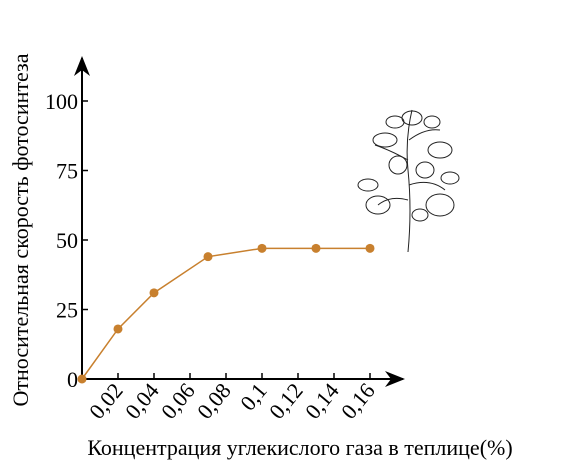 The width and height of the screenshot is (564, 466). I want to click on x-tick-label: 0,02, so click(106, 401).